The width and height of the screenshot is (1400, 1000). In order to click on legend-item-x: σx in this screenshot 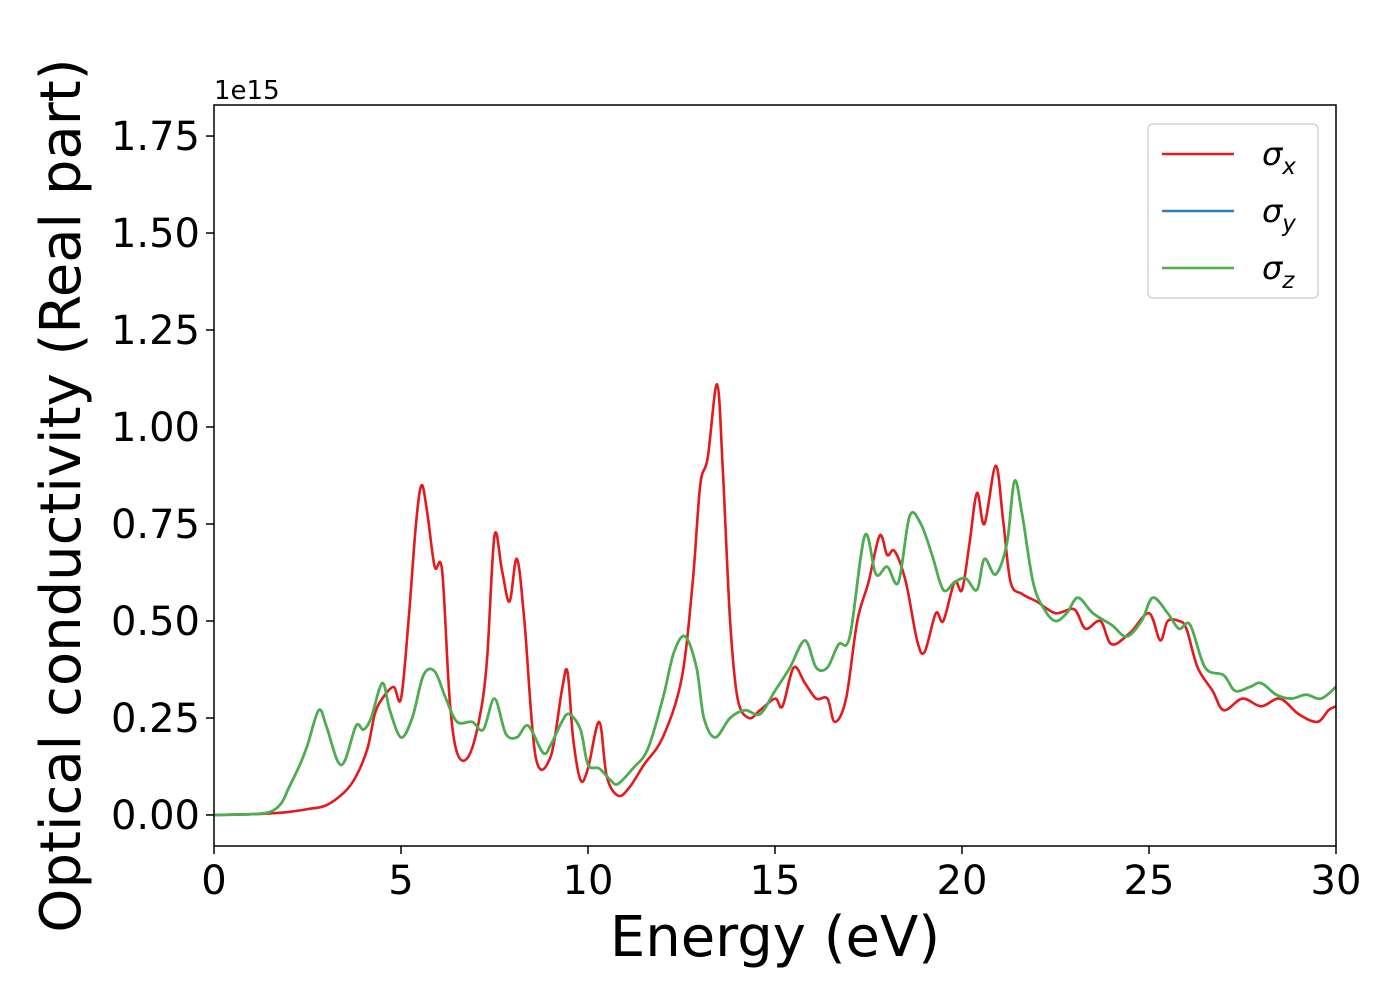, I will do `click(1229, 157)`.